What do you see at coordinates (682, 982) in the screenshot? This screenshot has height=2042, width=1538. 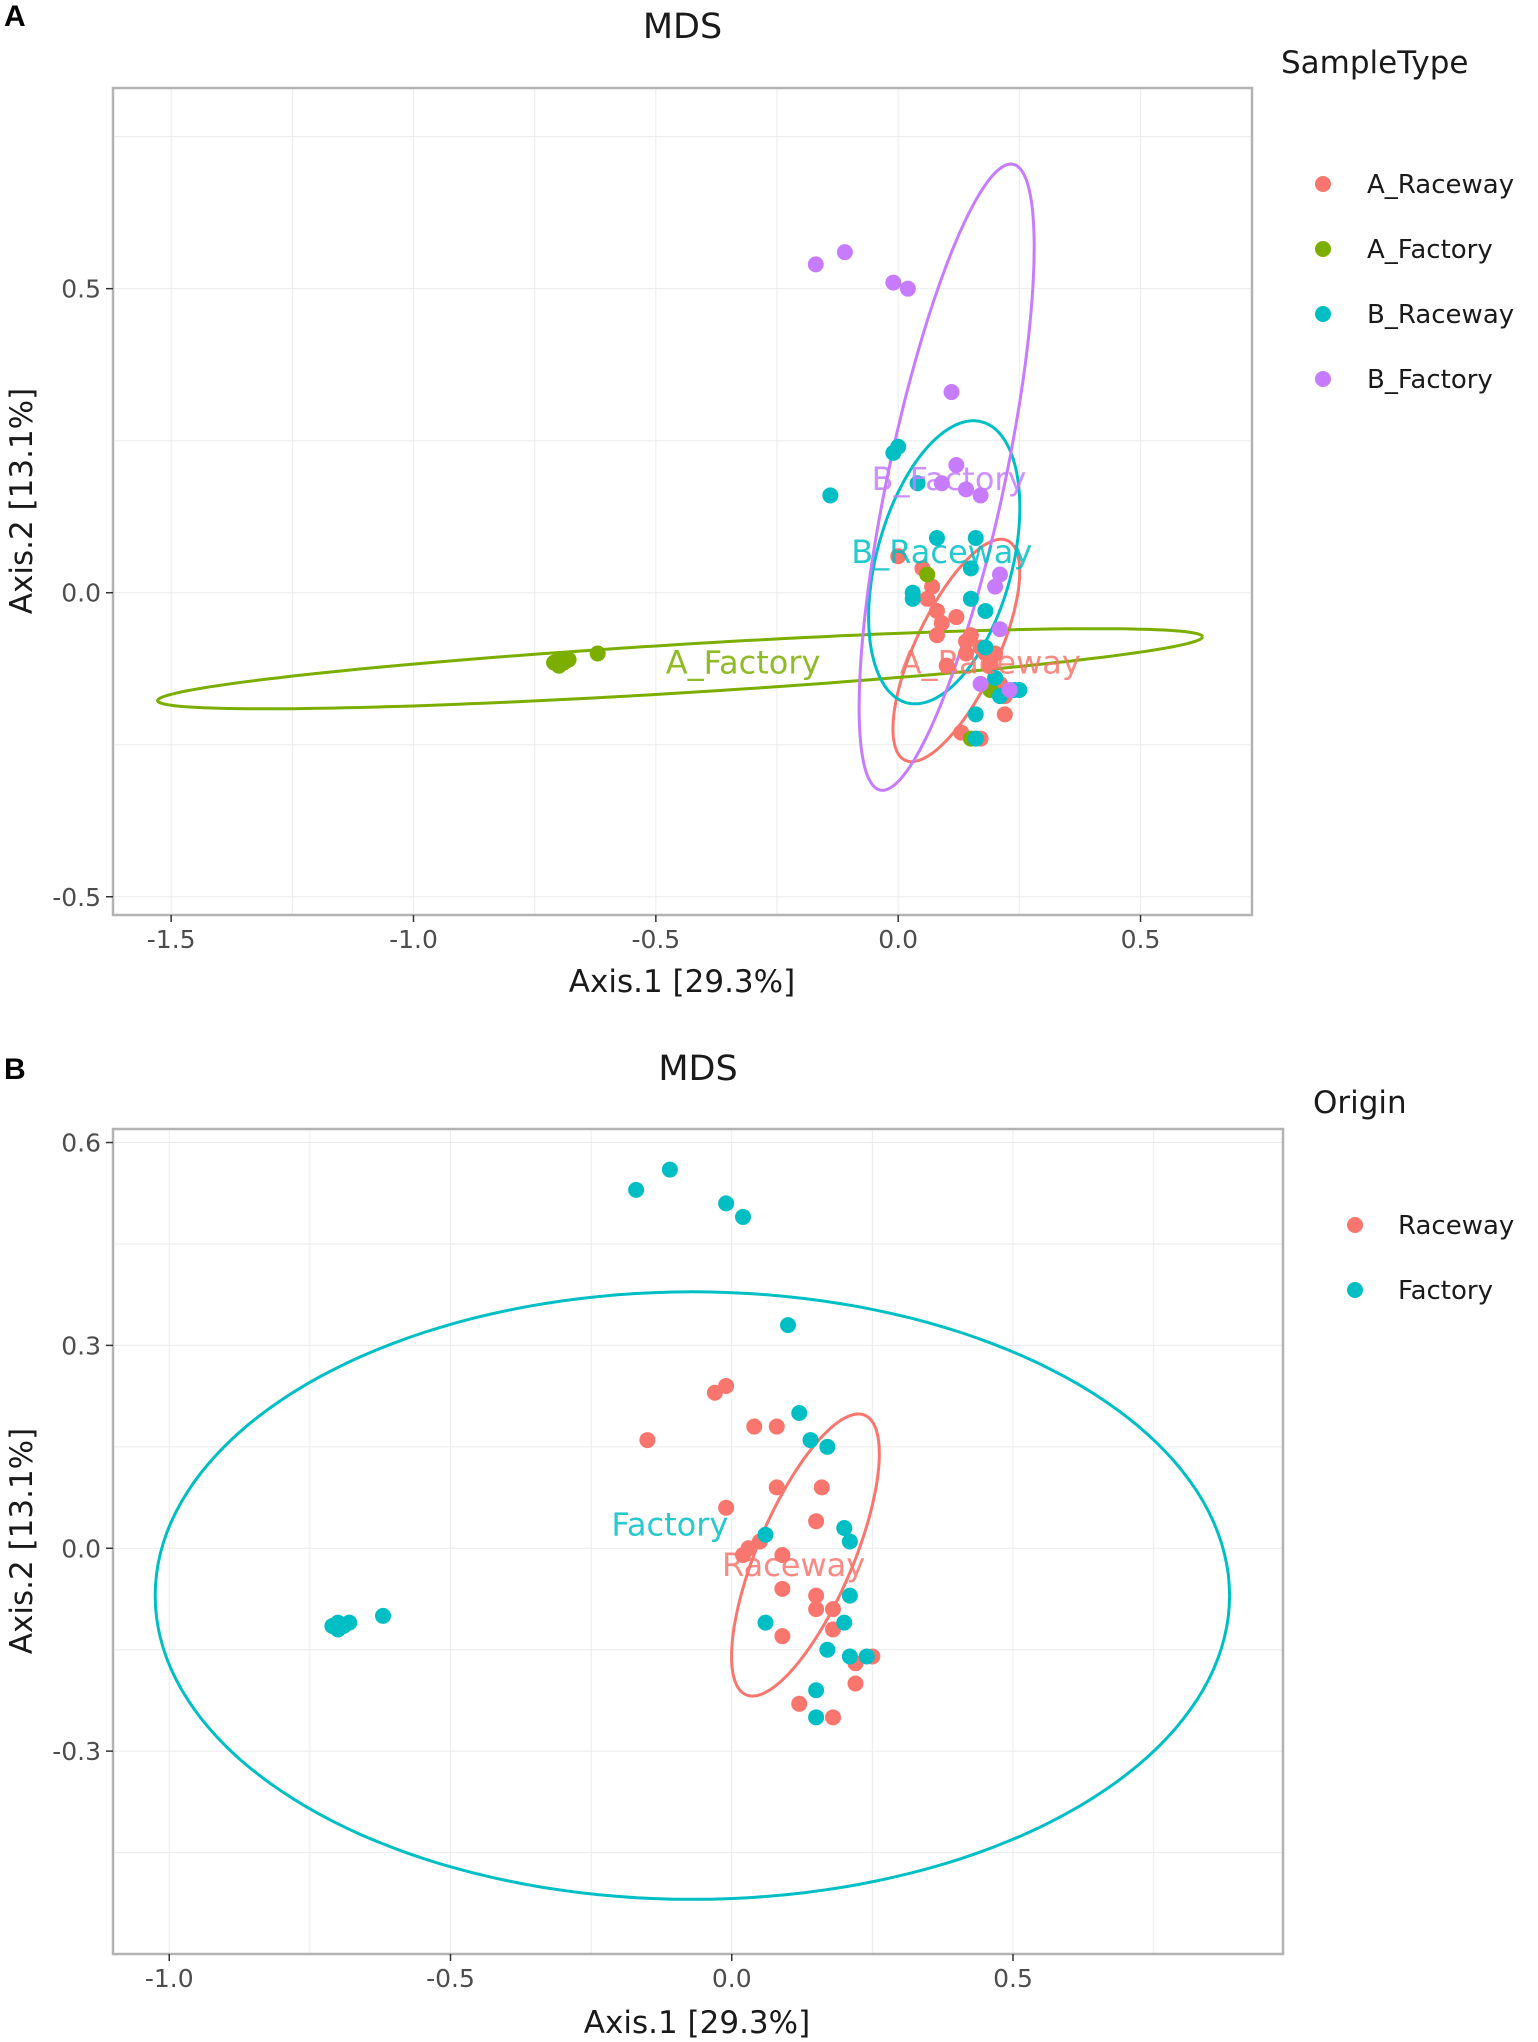 I see `x-axis-label: Axis.1 [29.3%]` at bounding box center [682, 982].